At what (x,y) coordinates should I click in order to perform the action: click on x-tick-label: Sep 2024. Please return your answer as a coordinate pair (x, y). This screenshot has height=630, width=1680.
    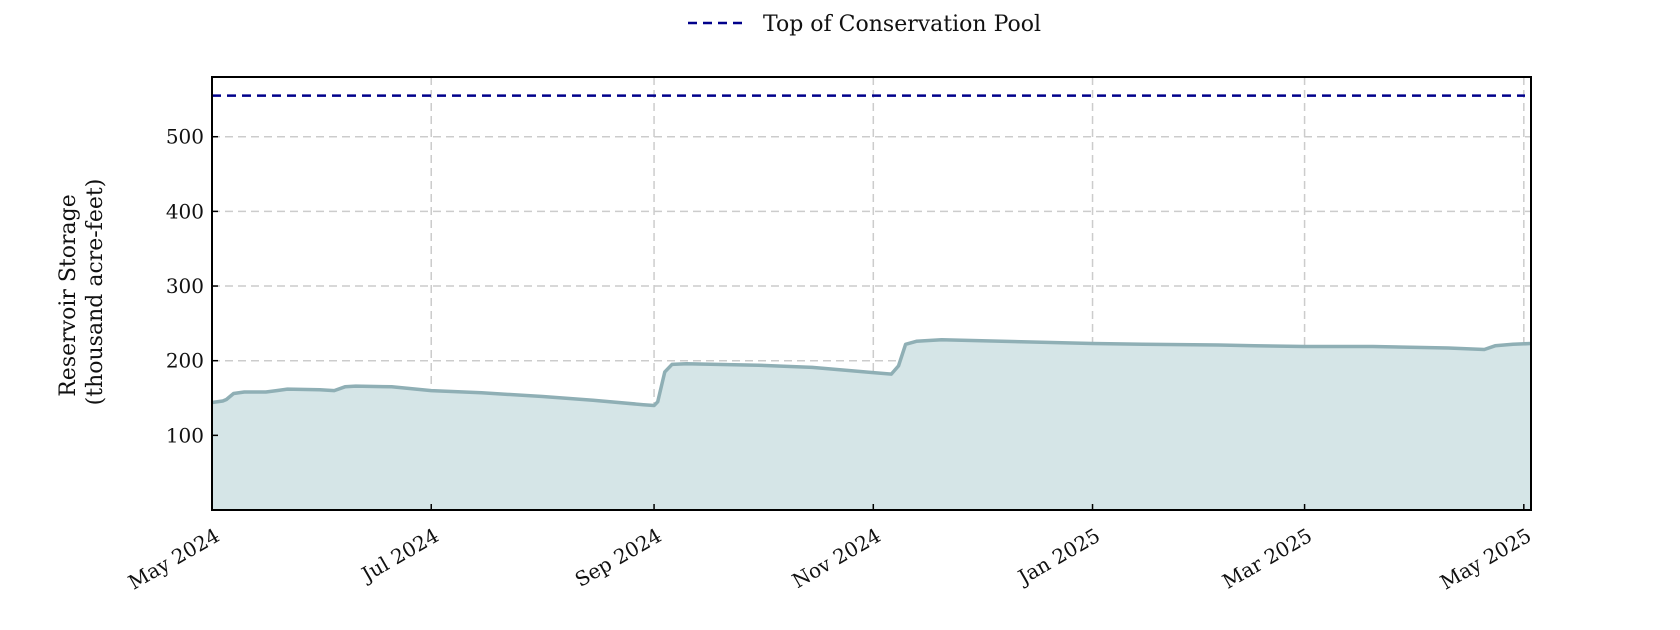
    Looking at the image, I should click on (618, 557).